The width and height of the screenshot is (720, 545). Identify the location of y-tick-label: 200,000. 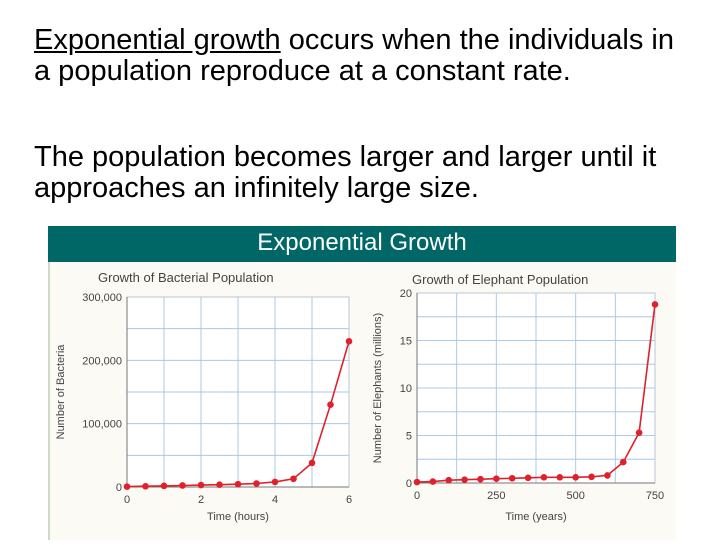
(102, 361).